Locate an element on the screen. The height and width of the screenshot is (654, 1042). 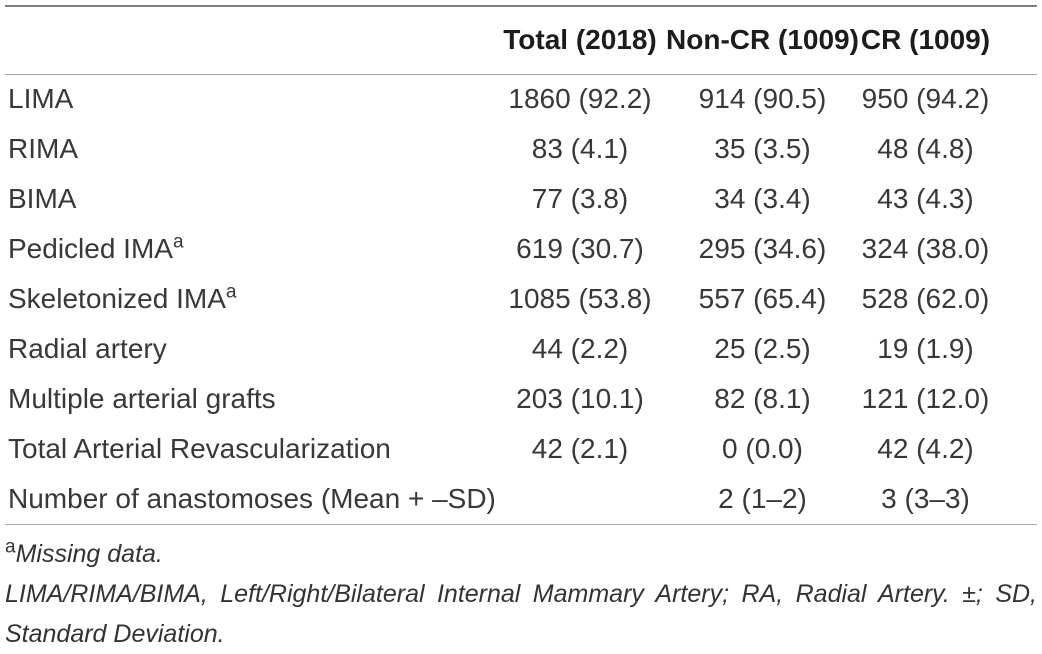
table-header: Total (2018) Non-CR (1009) CR (1009) is located at coordinates (521, 40).